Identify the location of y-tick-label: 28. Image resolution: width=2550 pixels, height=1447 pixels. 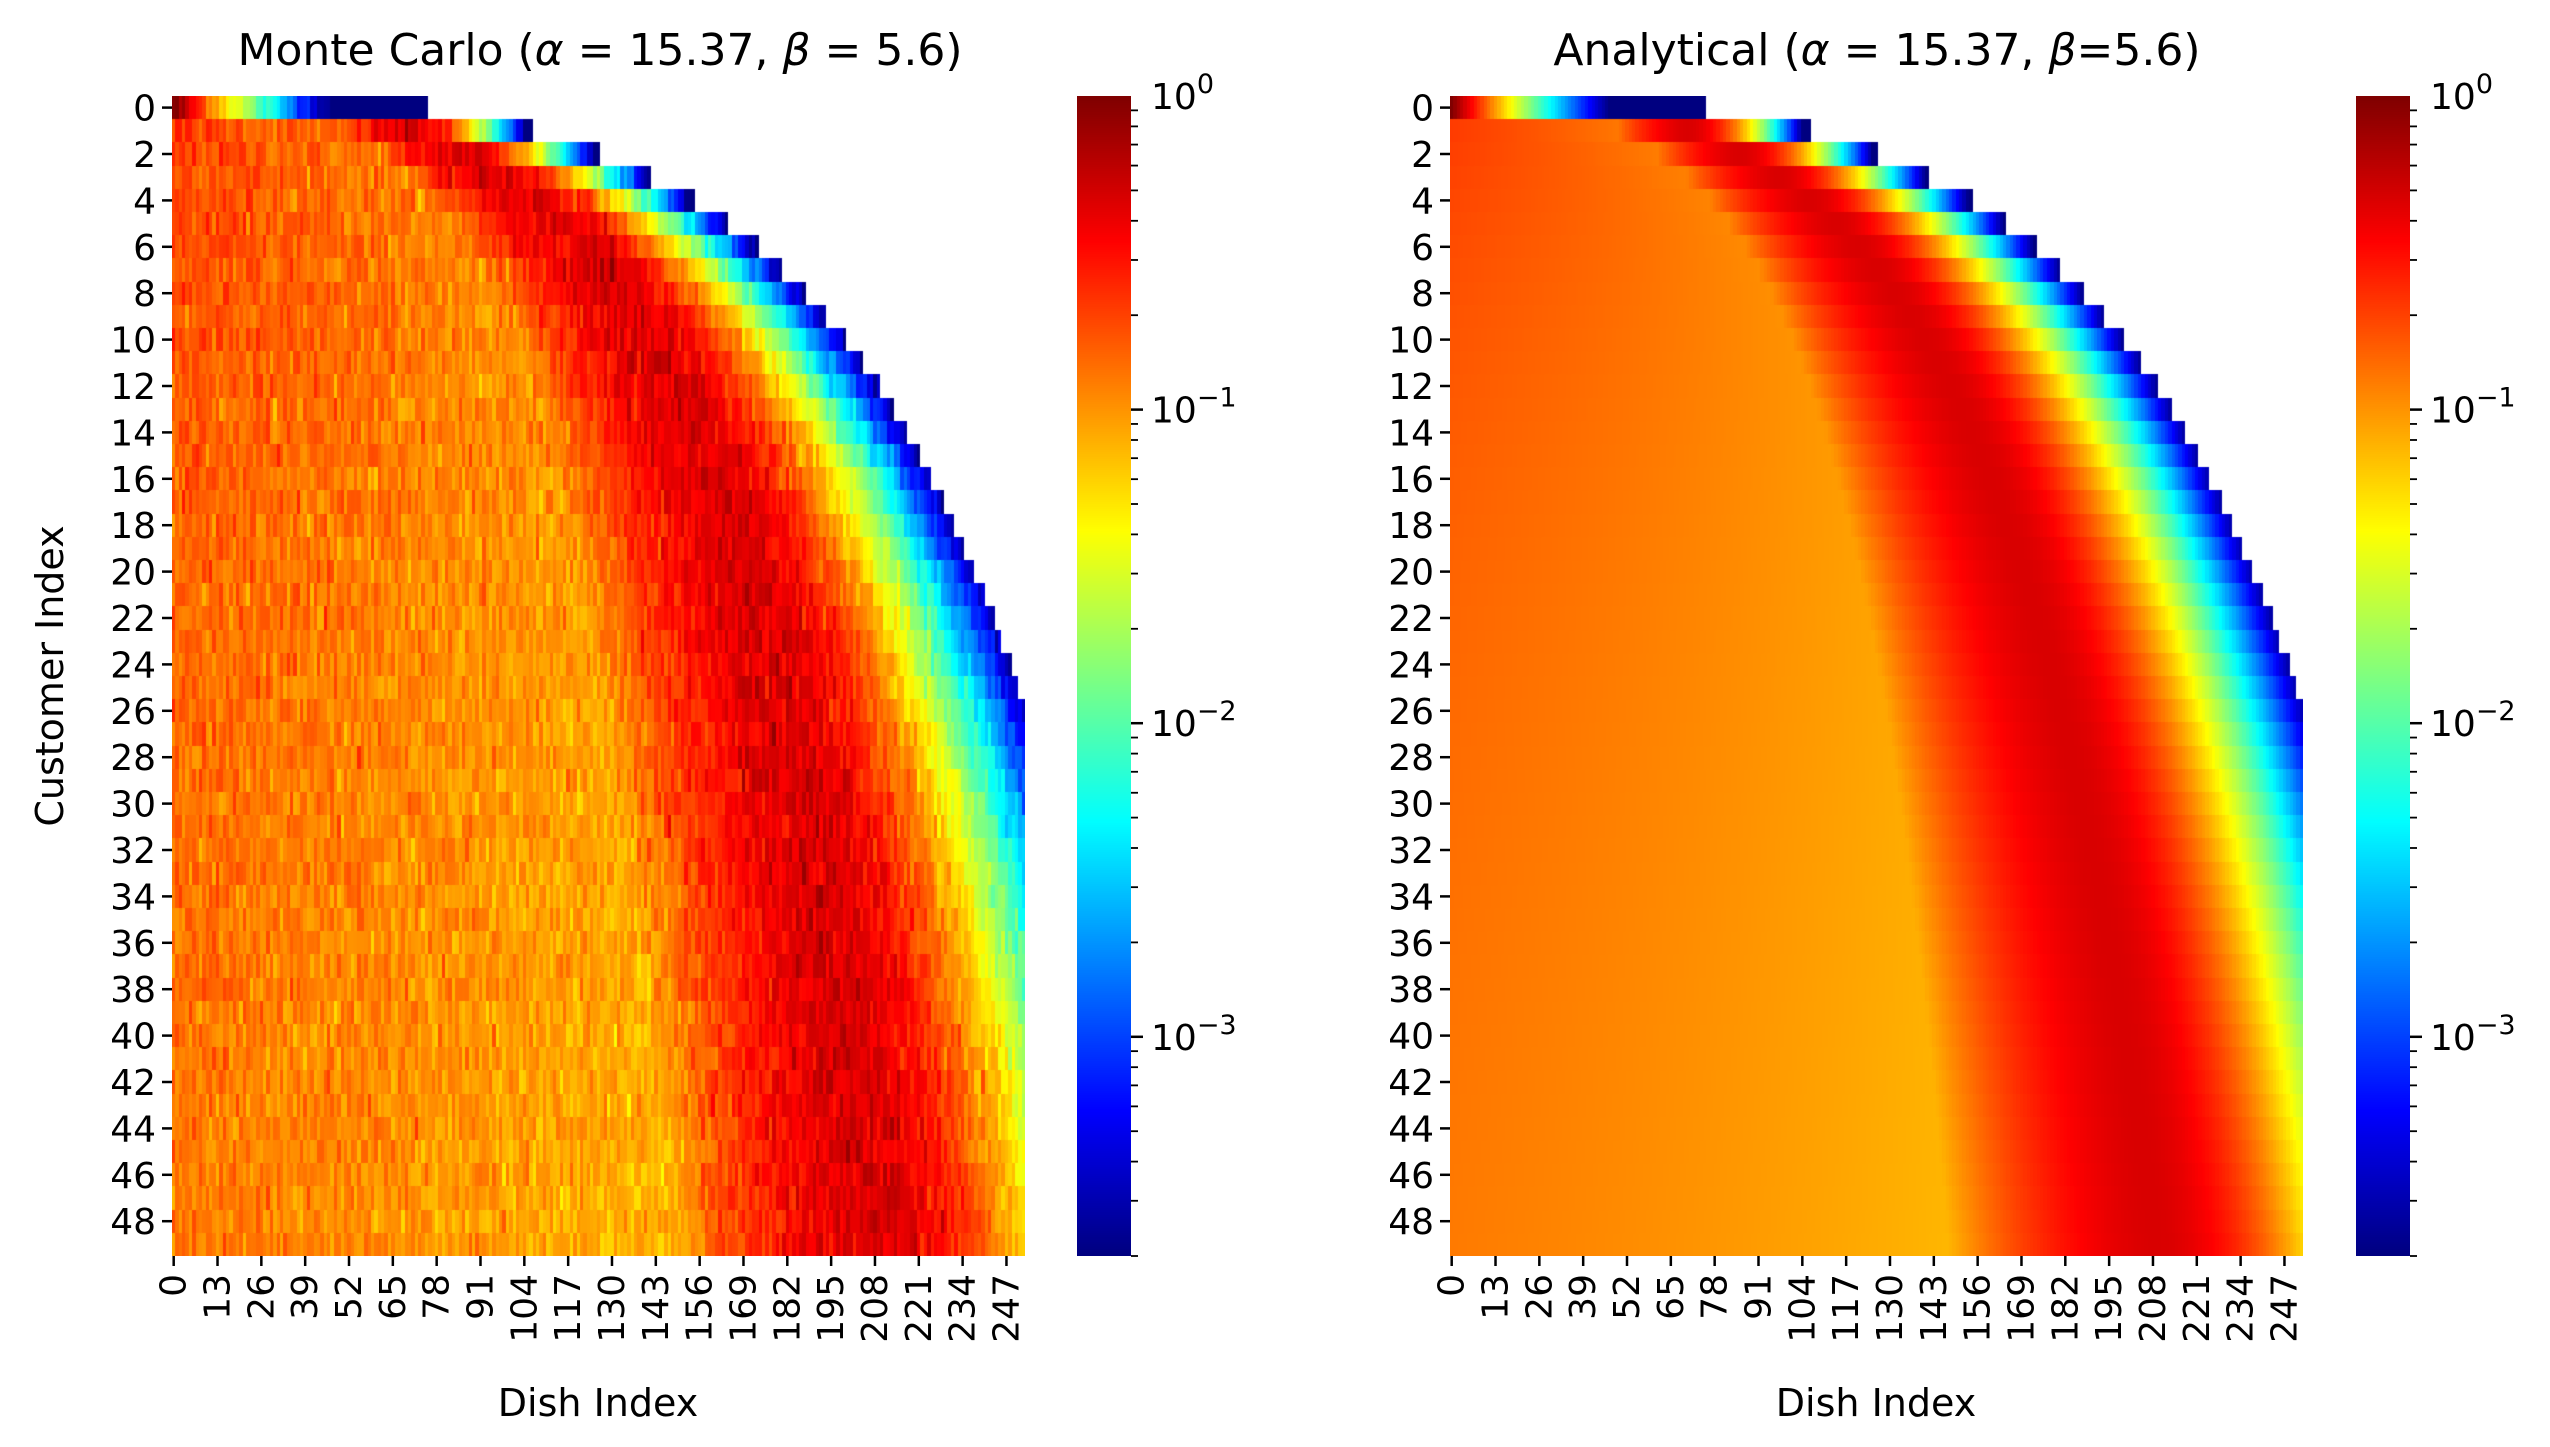
(1411, 758).